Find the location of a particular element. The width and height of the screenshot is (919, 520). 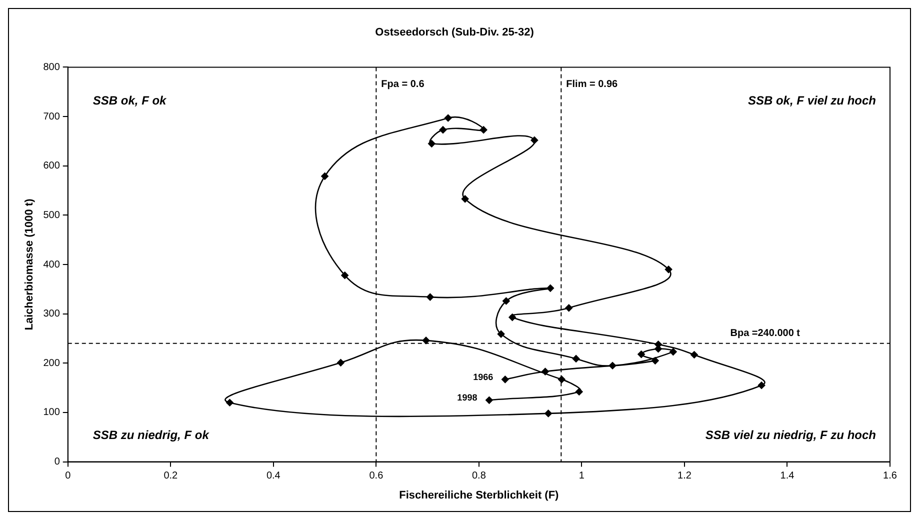

y-axis-title: Laicherbiomasse (1000 t) is located at coordinates (30, 264).